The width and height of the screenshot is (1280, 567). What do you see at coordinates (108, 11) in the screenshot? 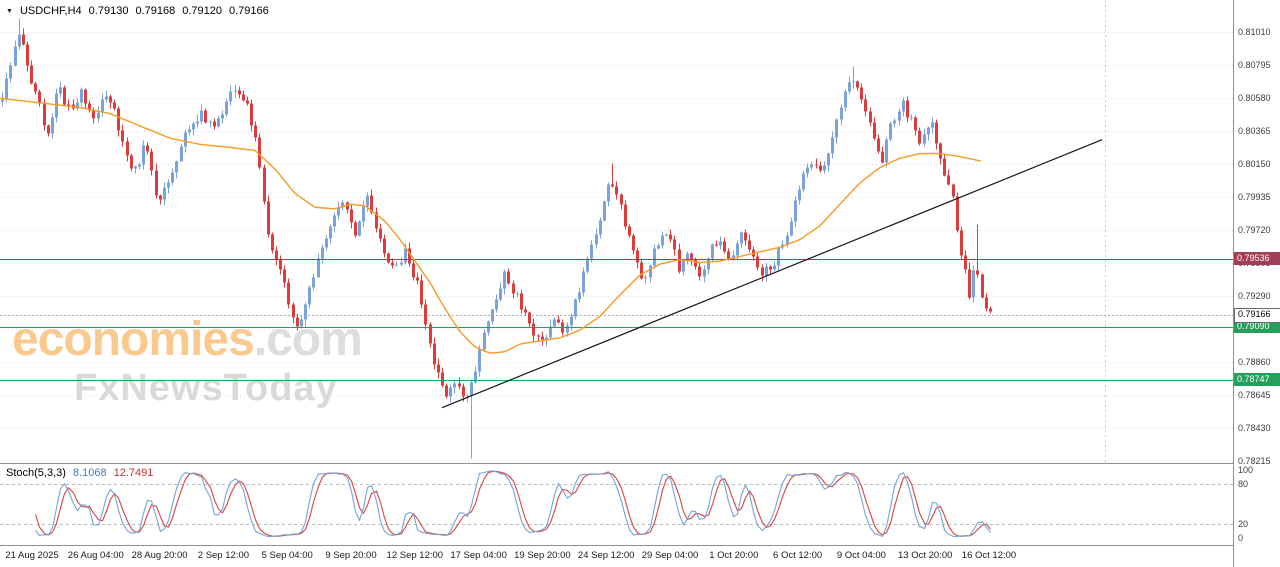
I see `quote-open: 0.79130` at bounding box center [108, 11].